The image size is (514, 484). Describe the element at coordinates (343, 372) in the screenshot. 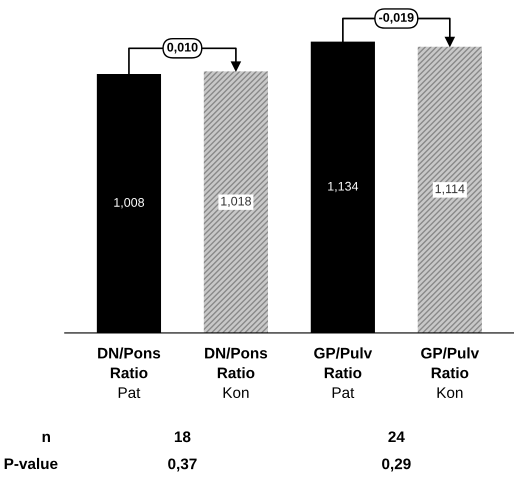

I see `x-tick-label: GP/Pulv Ratio Pat` at that location.